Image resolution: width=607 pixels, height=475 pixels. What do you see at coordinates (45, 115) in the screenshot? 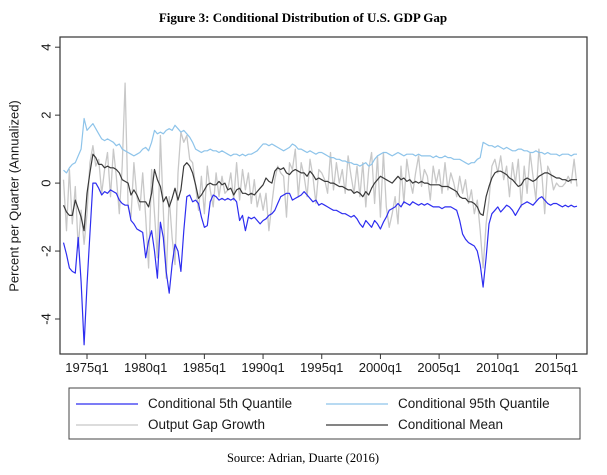
I see `y-tick-label: 2` at bounding box center [45, 115].